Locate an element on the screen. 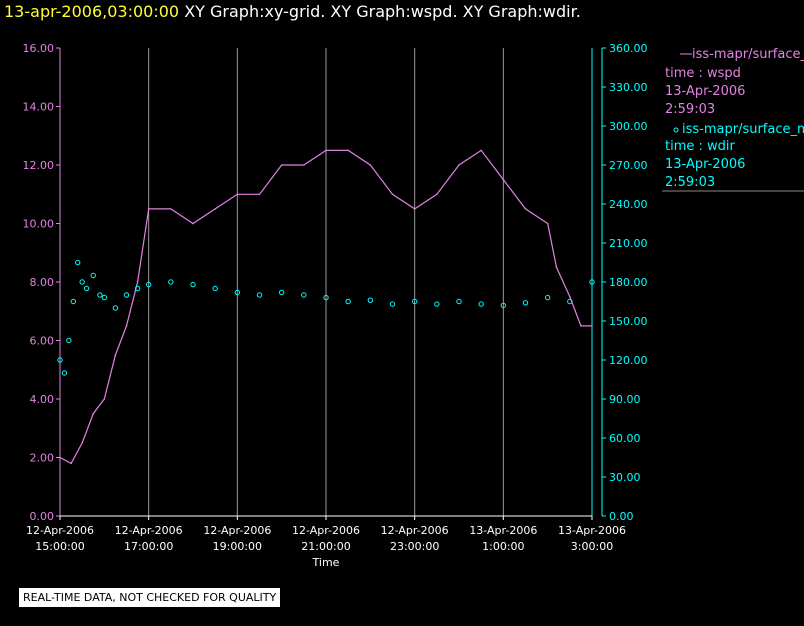  y-right-tick-label-12: 360.00 is located at coordinates (628, 48).